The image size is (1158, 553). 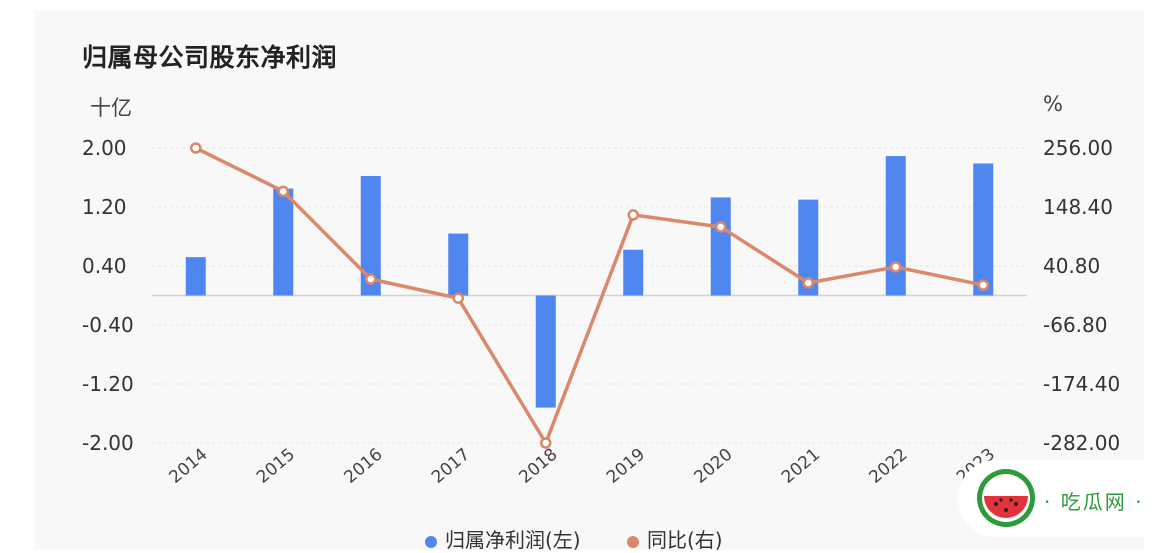 I want to click on legend-item-profit: 归属净利润(左), so click(x=503, y=540).